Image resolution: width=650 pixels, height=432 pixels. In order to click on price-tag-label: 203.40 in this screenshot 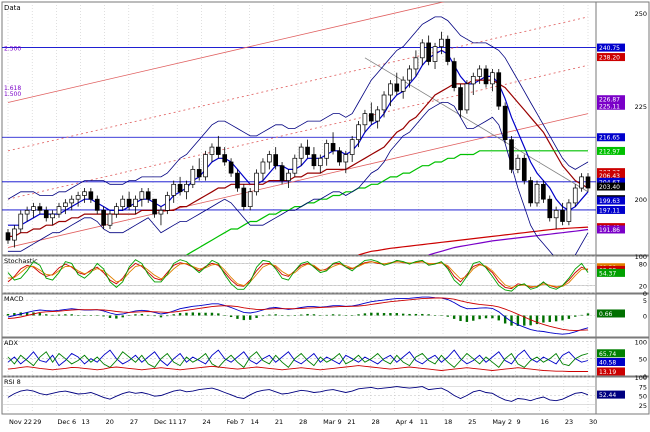, I will do `click(609, 187)`.